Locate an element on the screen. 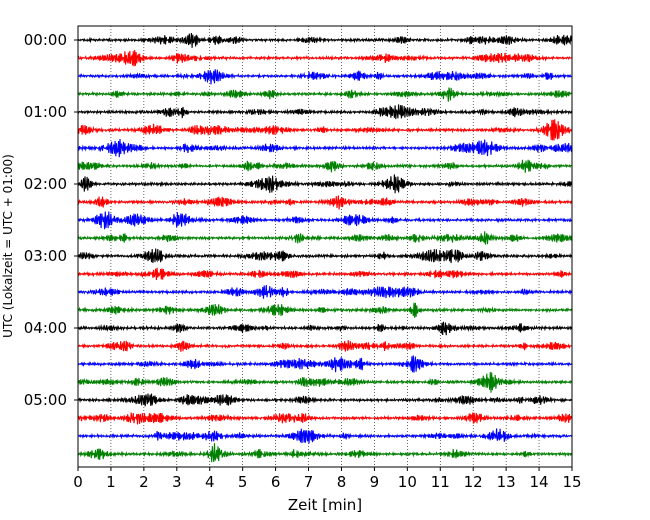 The image size is (650, 520). y-tick-label: 05:00 is located at coordinates (45, 400).